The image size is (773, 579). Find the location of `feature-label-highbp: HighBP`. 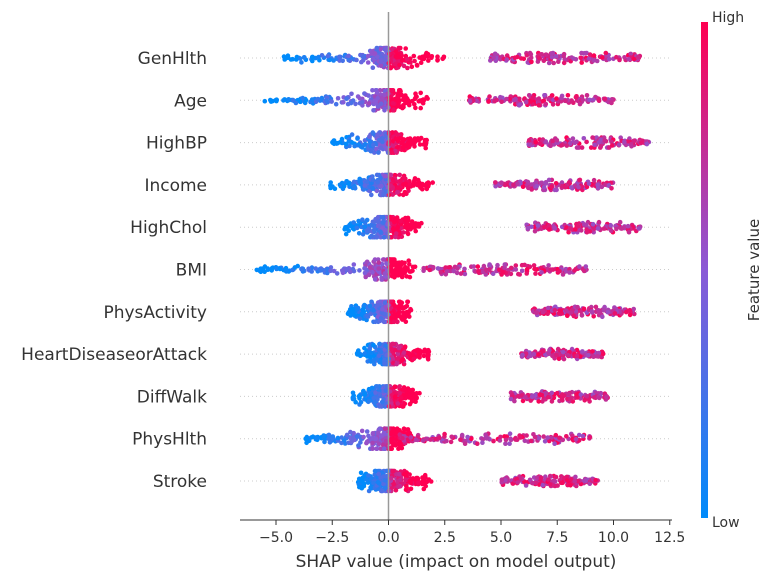

feature-label-highbp: HighBP is located at coordinates (176, 144).